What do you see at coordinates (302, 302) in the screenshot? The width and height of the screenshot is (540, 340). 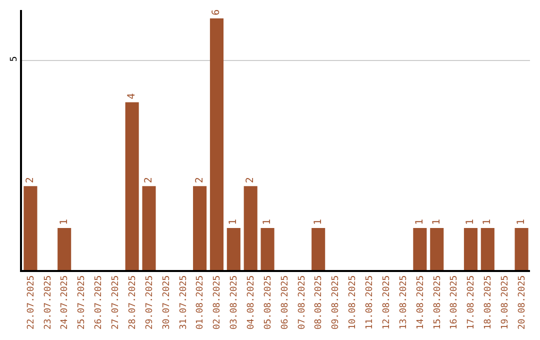 I see `x-tick-label: 07.08.2025` at bounding box center [302, 302].